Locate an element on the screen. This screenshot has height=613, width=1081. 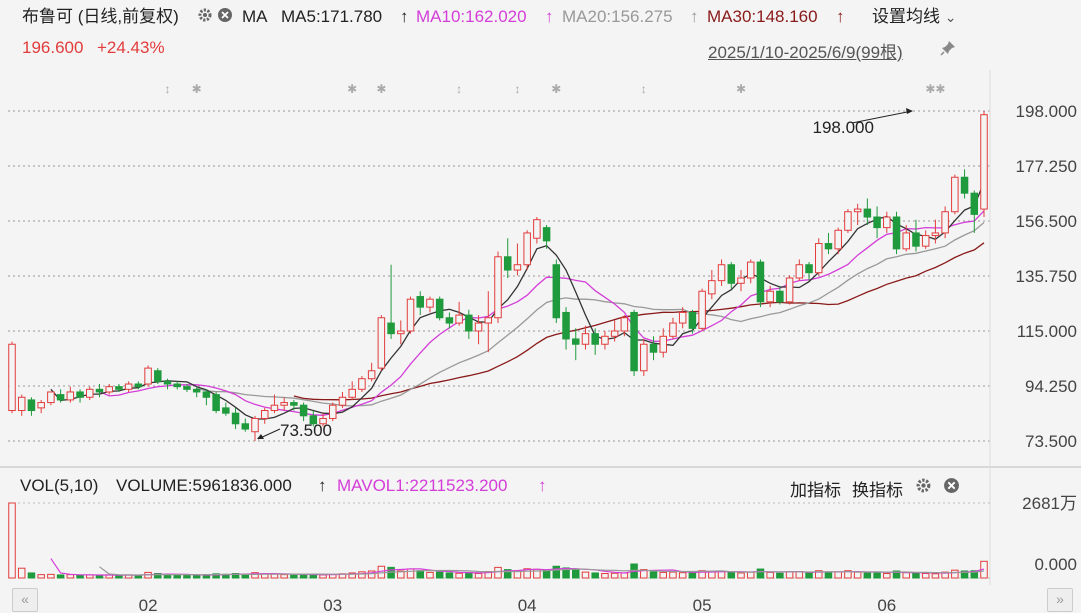
scroll-left-button: « is located at coordinates (25, 600).